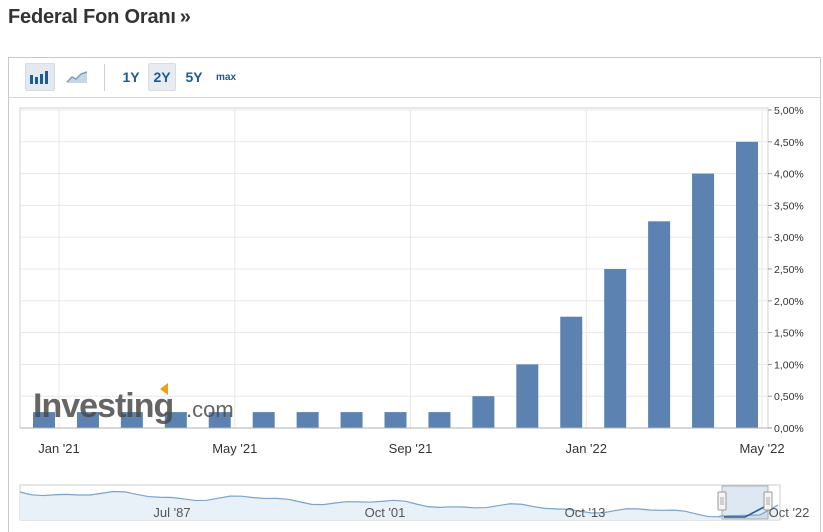  What do you see at coordinates (103, 406) in the screenshot?
I see `investing-watermark: Investing` at bounding box center [103, 406].